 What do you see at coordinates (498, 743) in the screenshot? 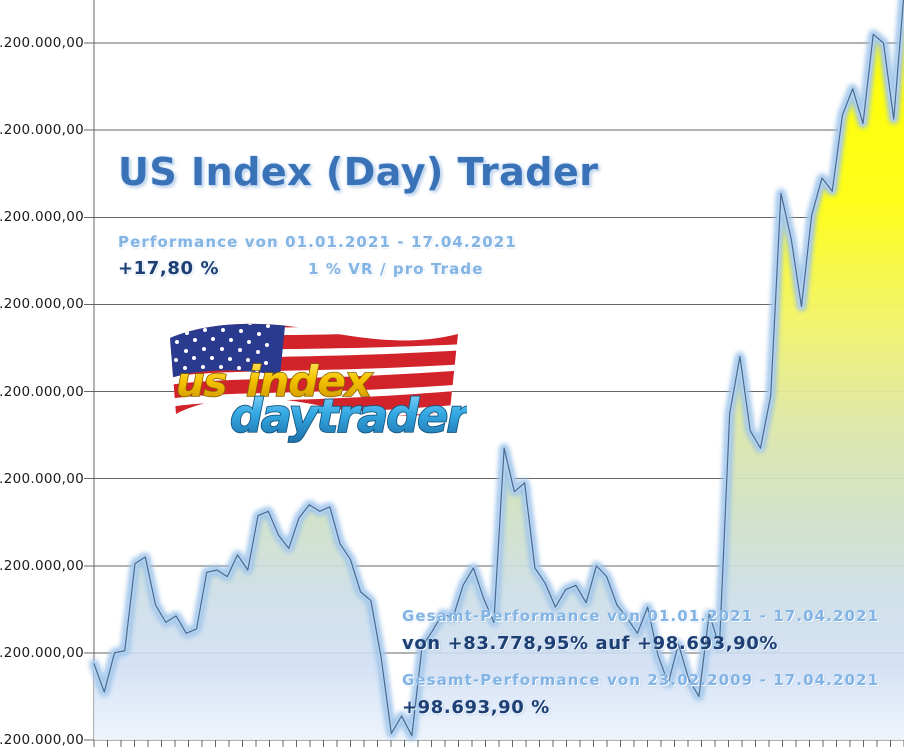
I see `x-axis-ticks` at bounding box center [498, 743].